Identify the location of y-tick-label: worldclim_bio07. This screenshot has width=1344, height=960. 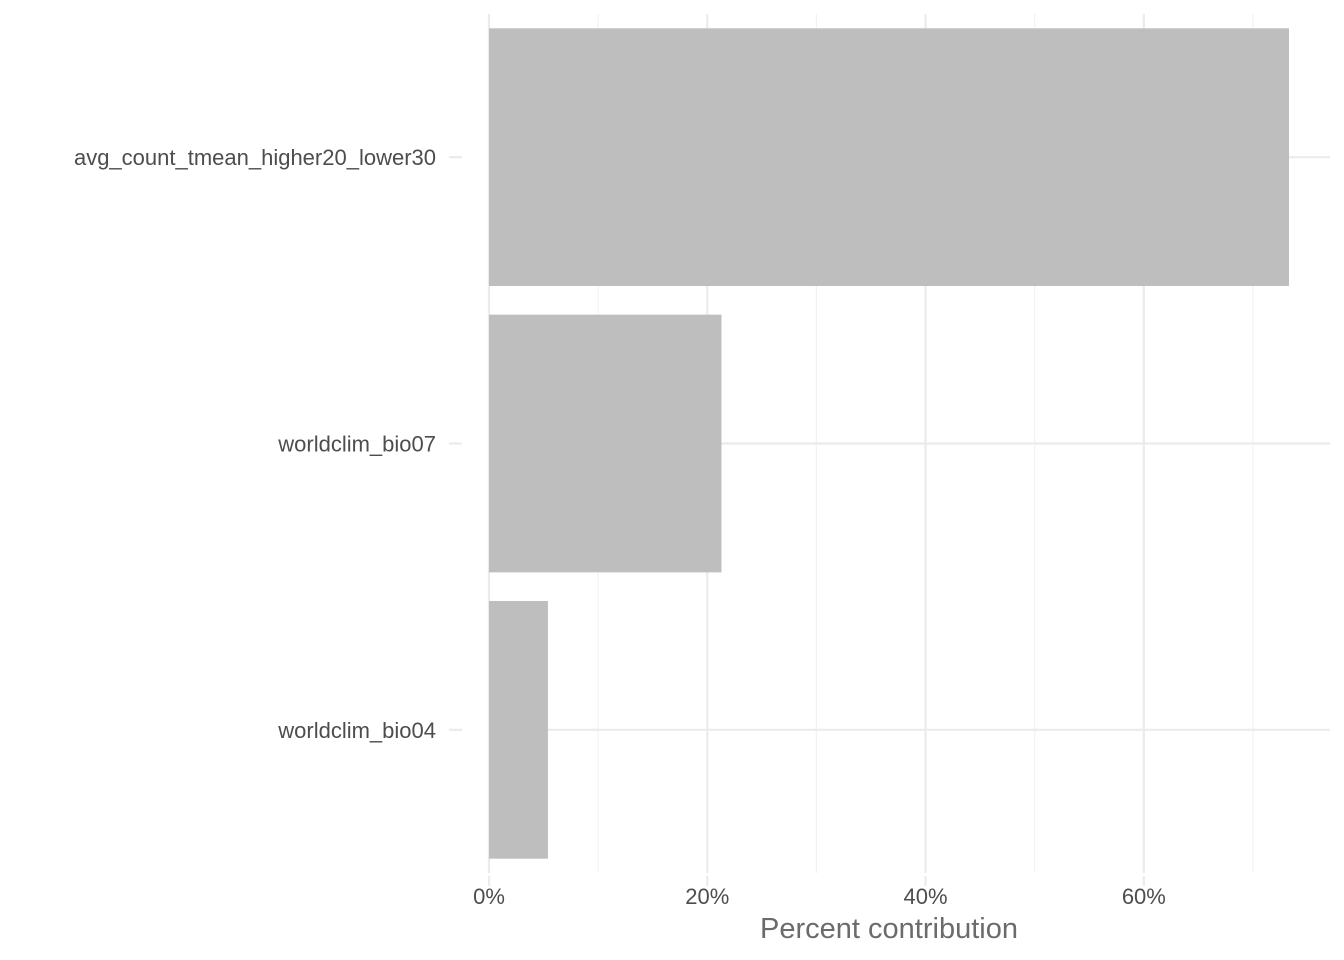
(356, 444).